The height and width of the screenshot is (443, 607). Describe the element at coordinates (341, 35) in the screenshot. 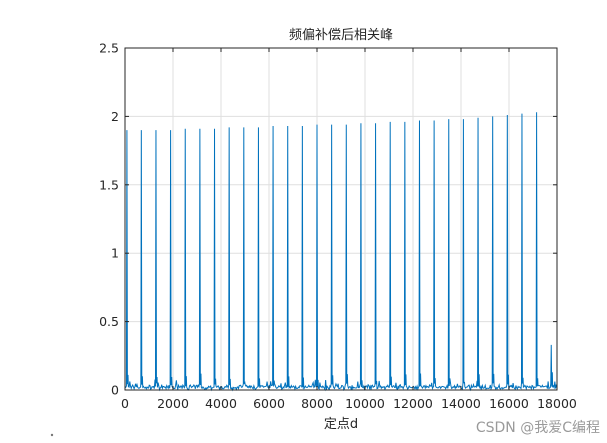

I see `chart-title: 频偏补偿后相关峰` at that location.